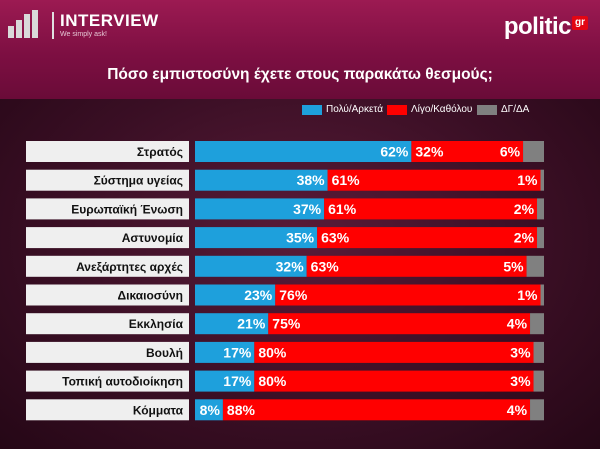  What do you see at coordinates (241, 410) in the screenshot?
I see `data-label-2: 88%` at bounding box center [241, 410].